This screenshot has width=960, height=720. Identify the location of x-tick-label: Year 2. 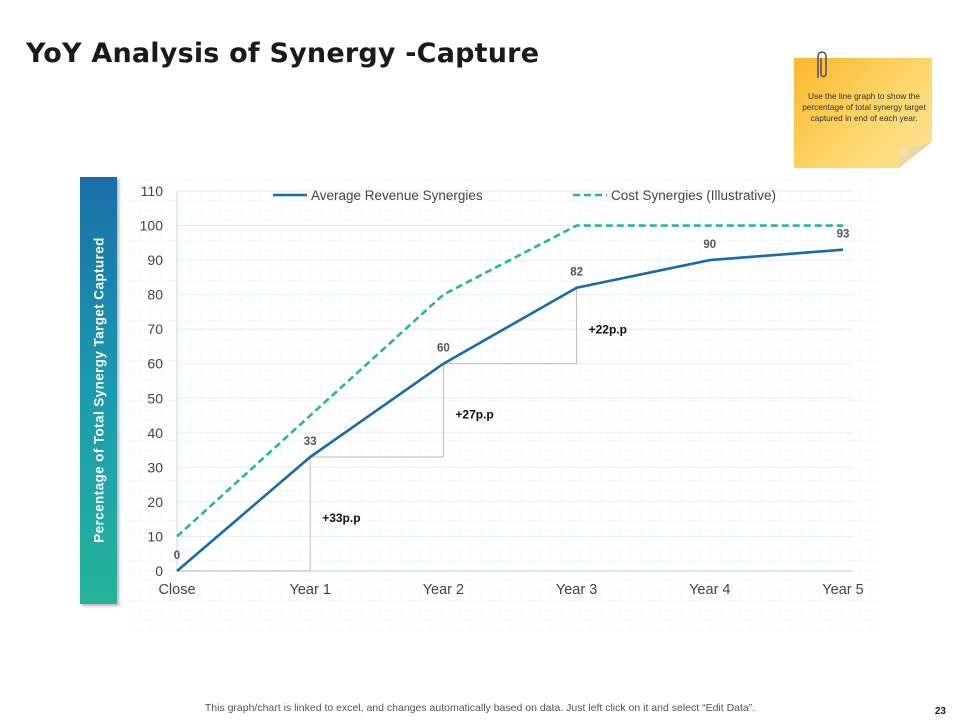
(443, 590).